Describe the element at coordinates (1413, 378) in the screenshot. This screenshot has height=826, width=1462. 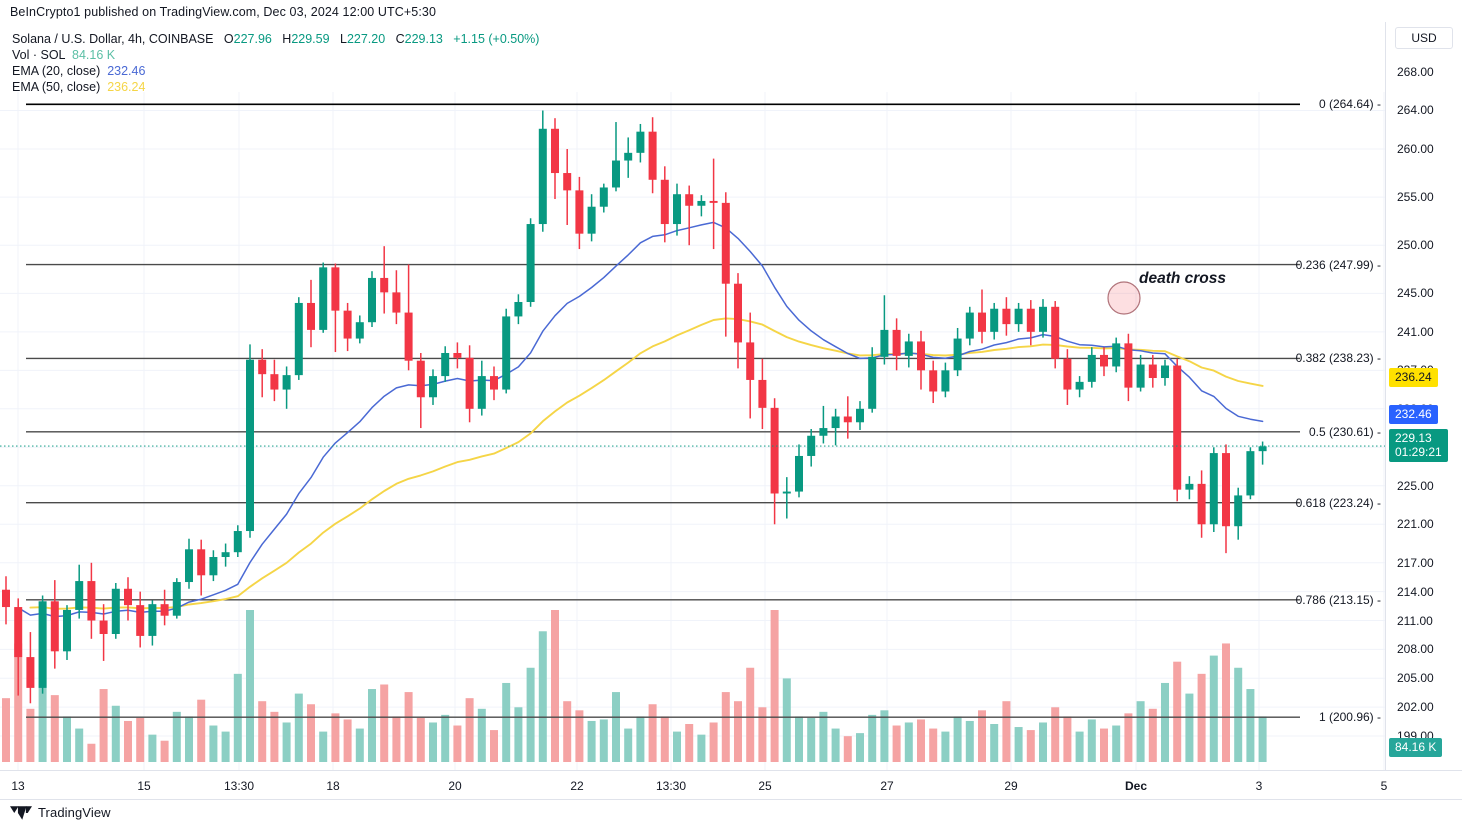
I see `ema50-price-badge: 236.24` at that location.